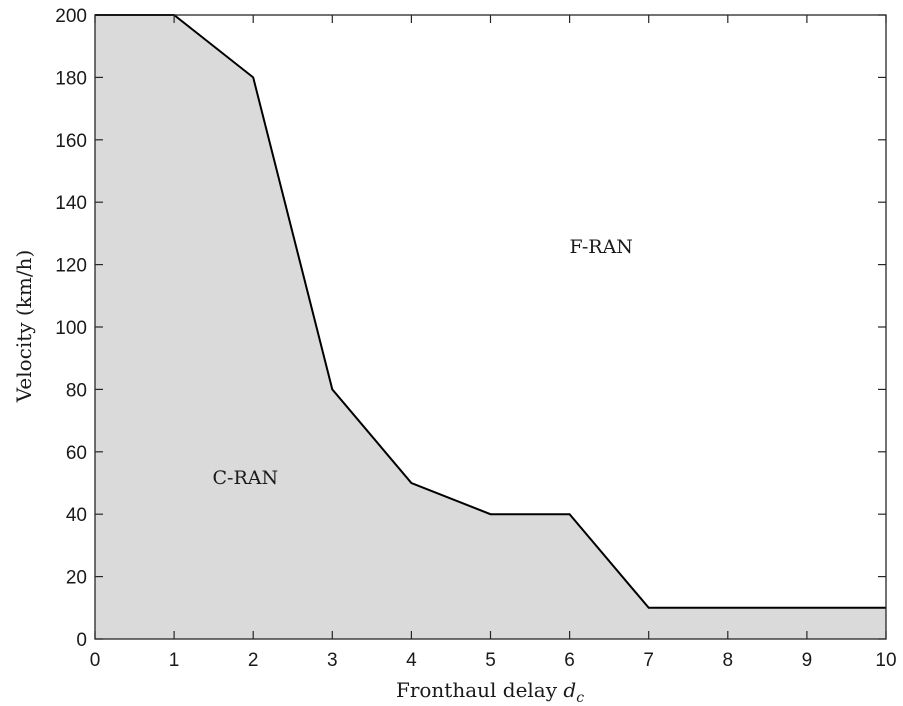 The height and width of the screenshot is (706, 903). What do you see at coordinates (807, 660) in the screenshot?
I see `x-tick-label: 9` at bounding box center [807, 660].